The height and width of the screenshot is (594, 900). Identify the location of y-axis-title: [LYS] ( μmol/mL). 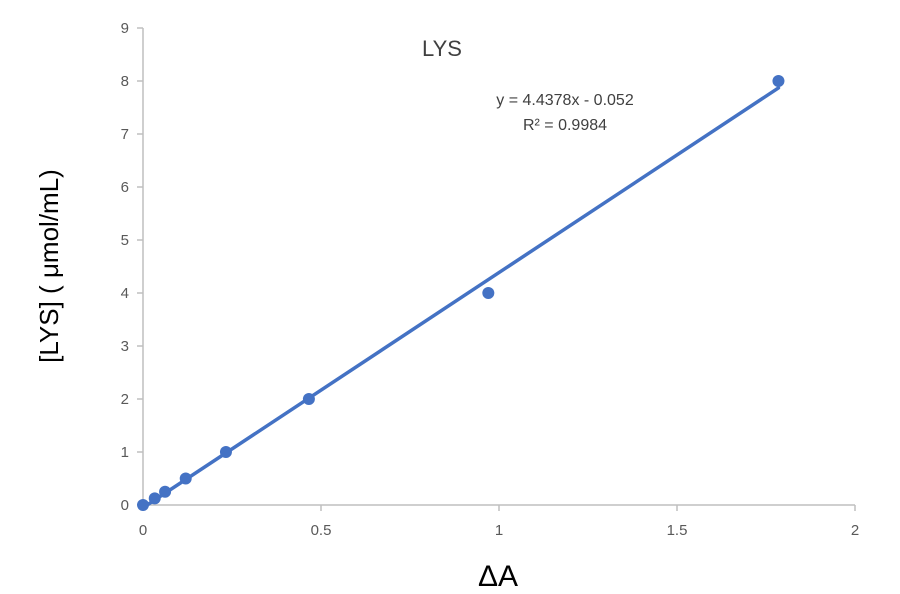
(49, 266).